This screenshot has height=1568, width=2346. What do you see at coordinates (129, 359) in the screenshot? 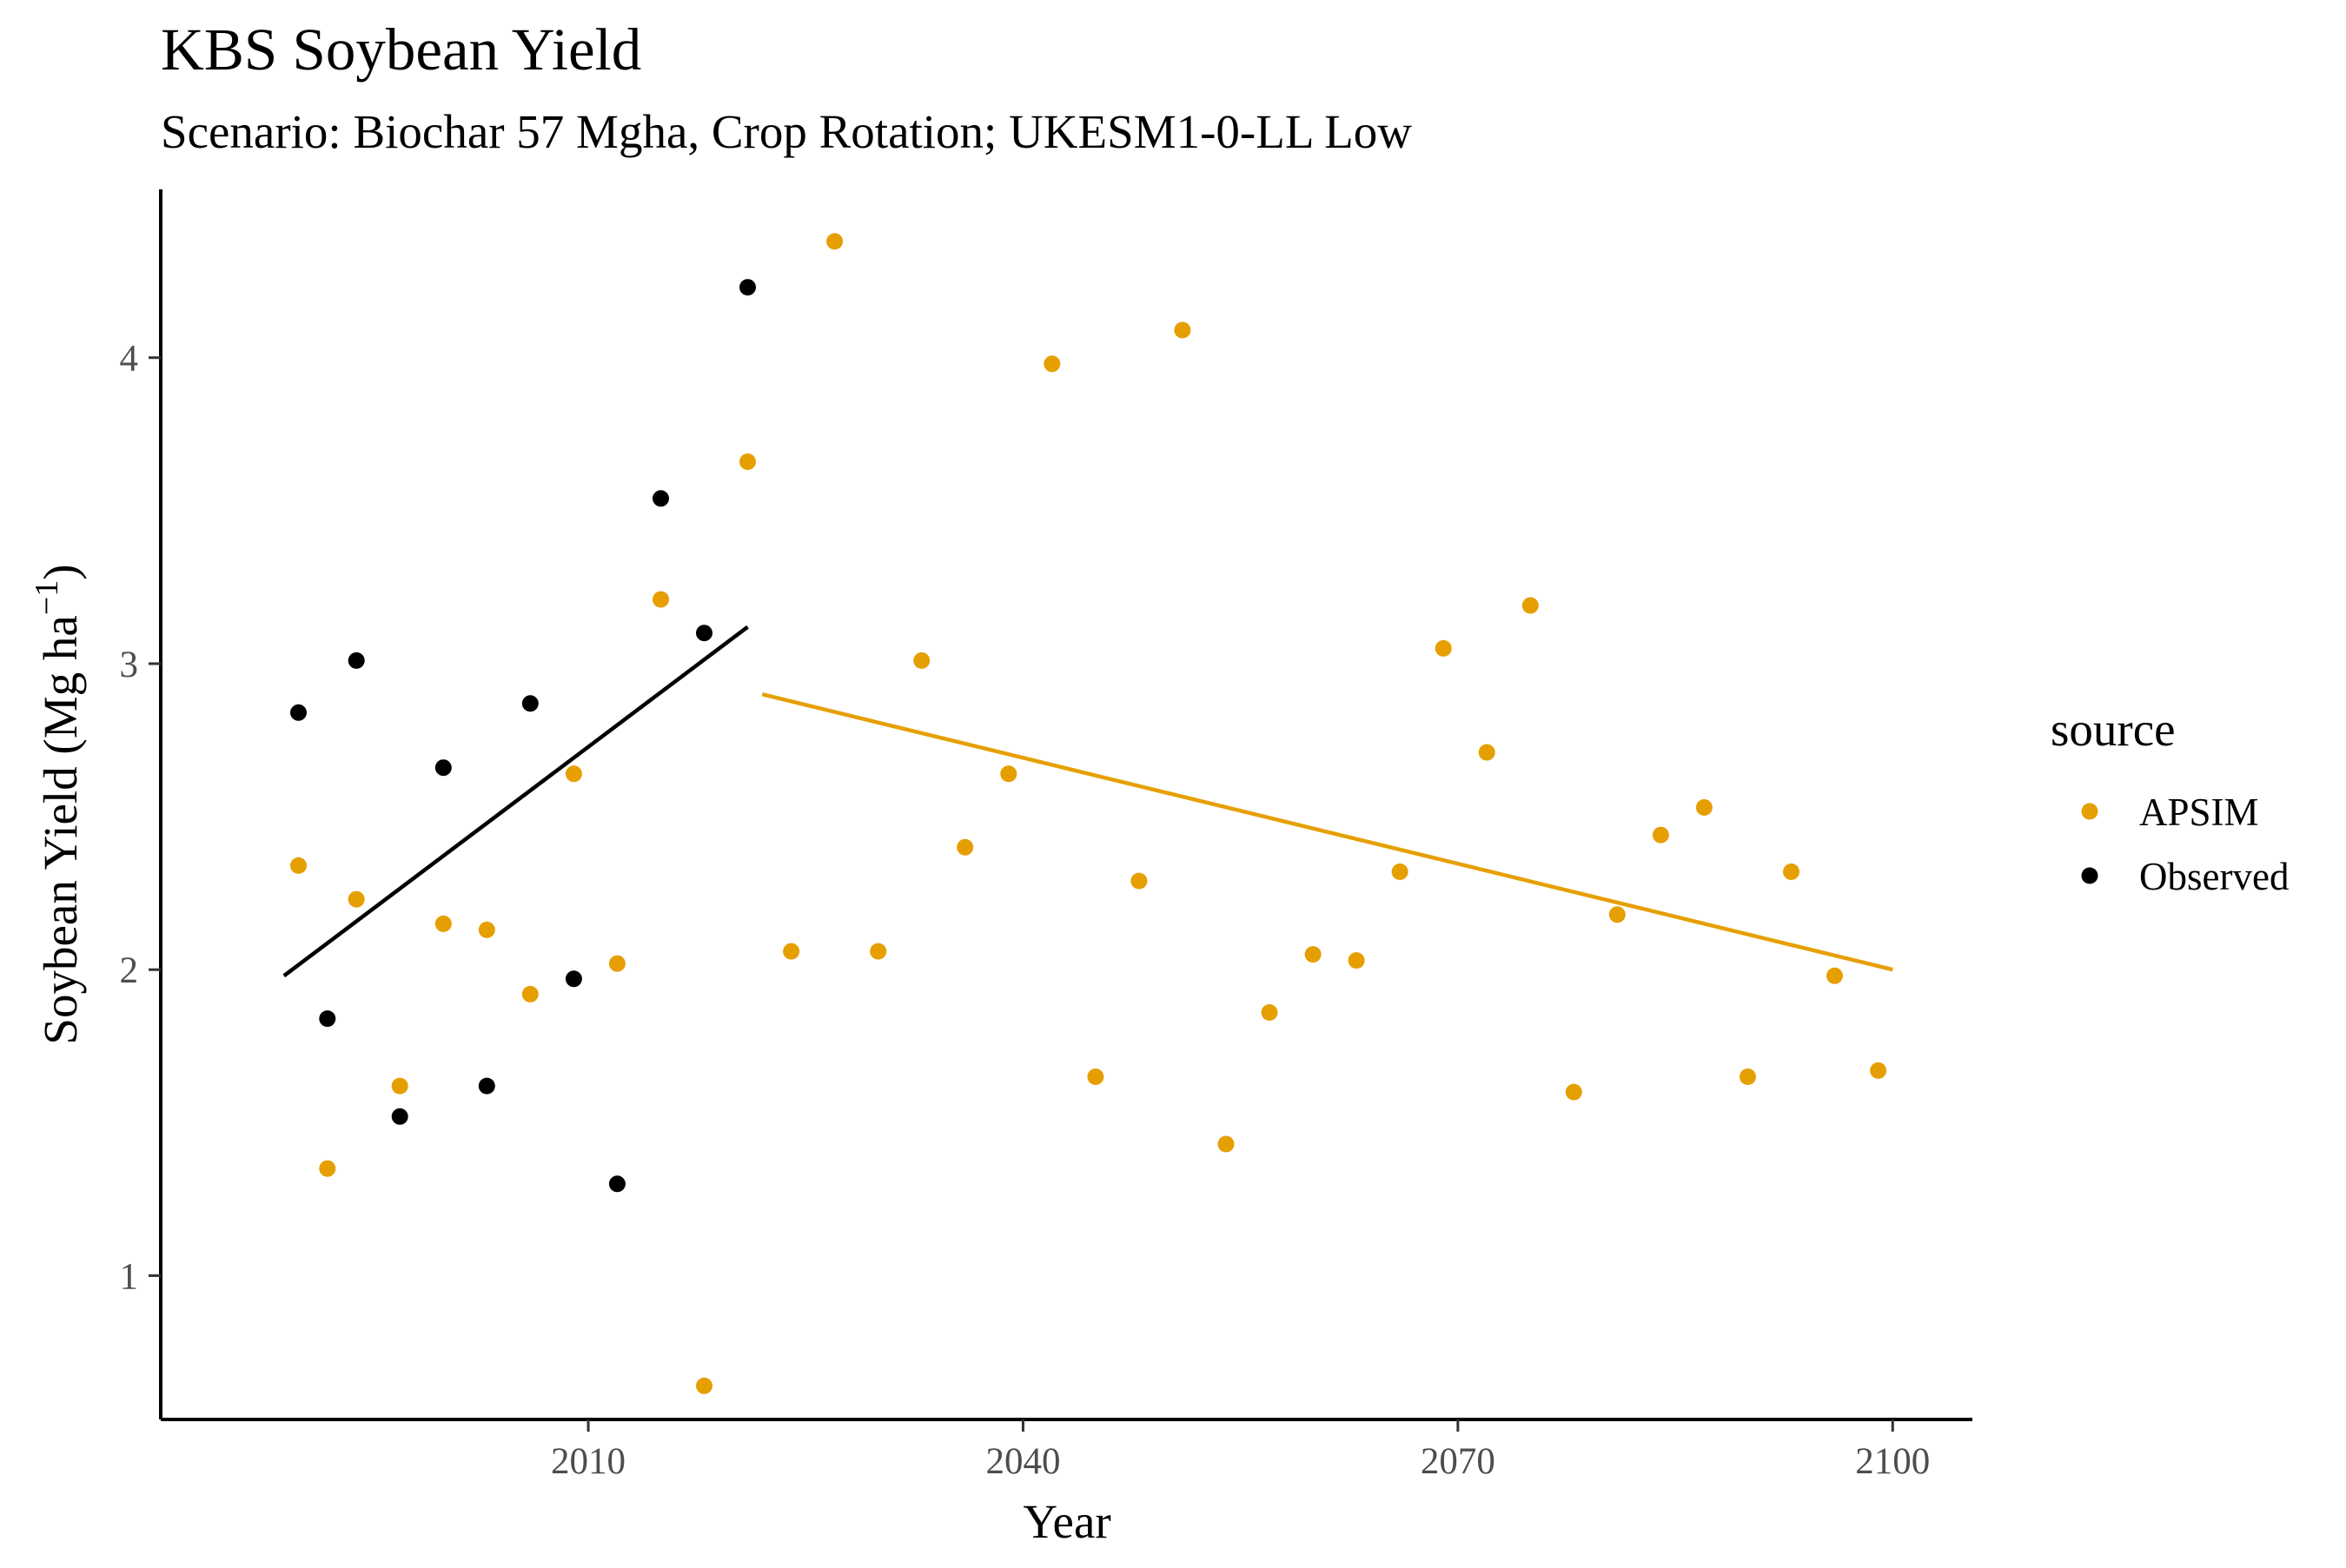
I see `y-tick-label: 4` at bounding box center [129, 359].